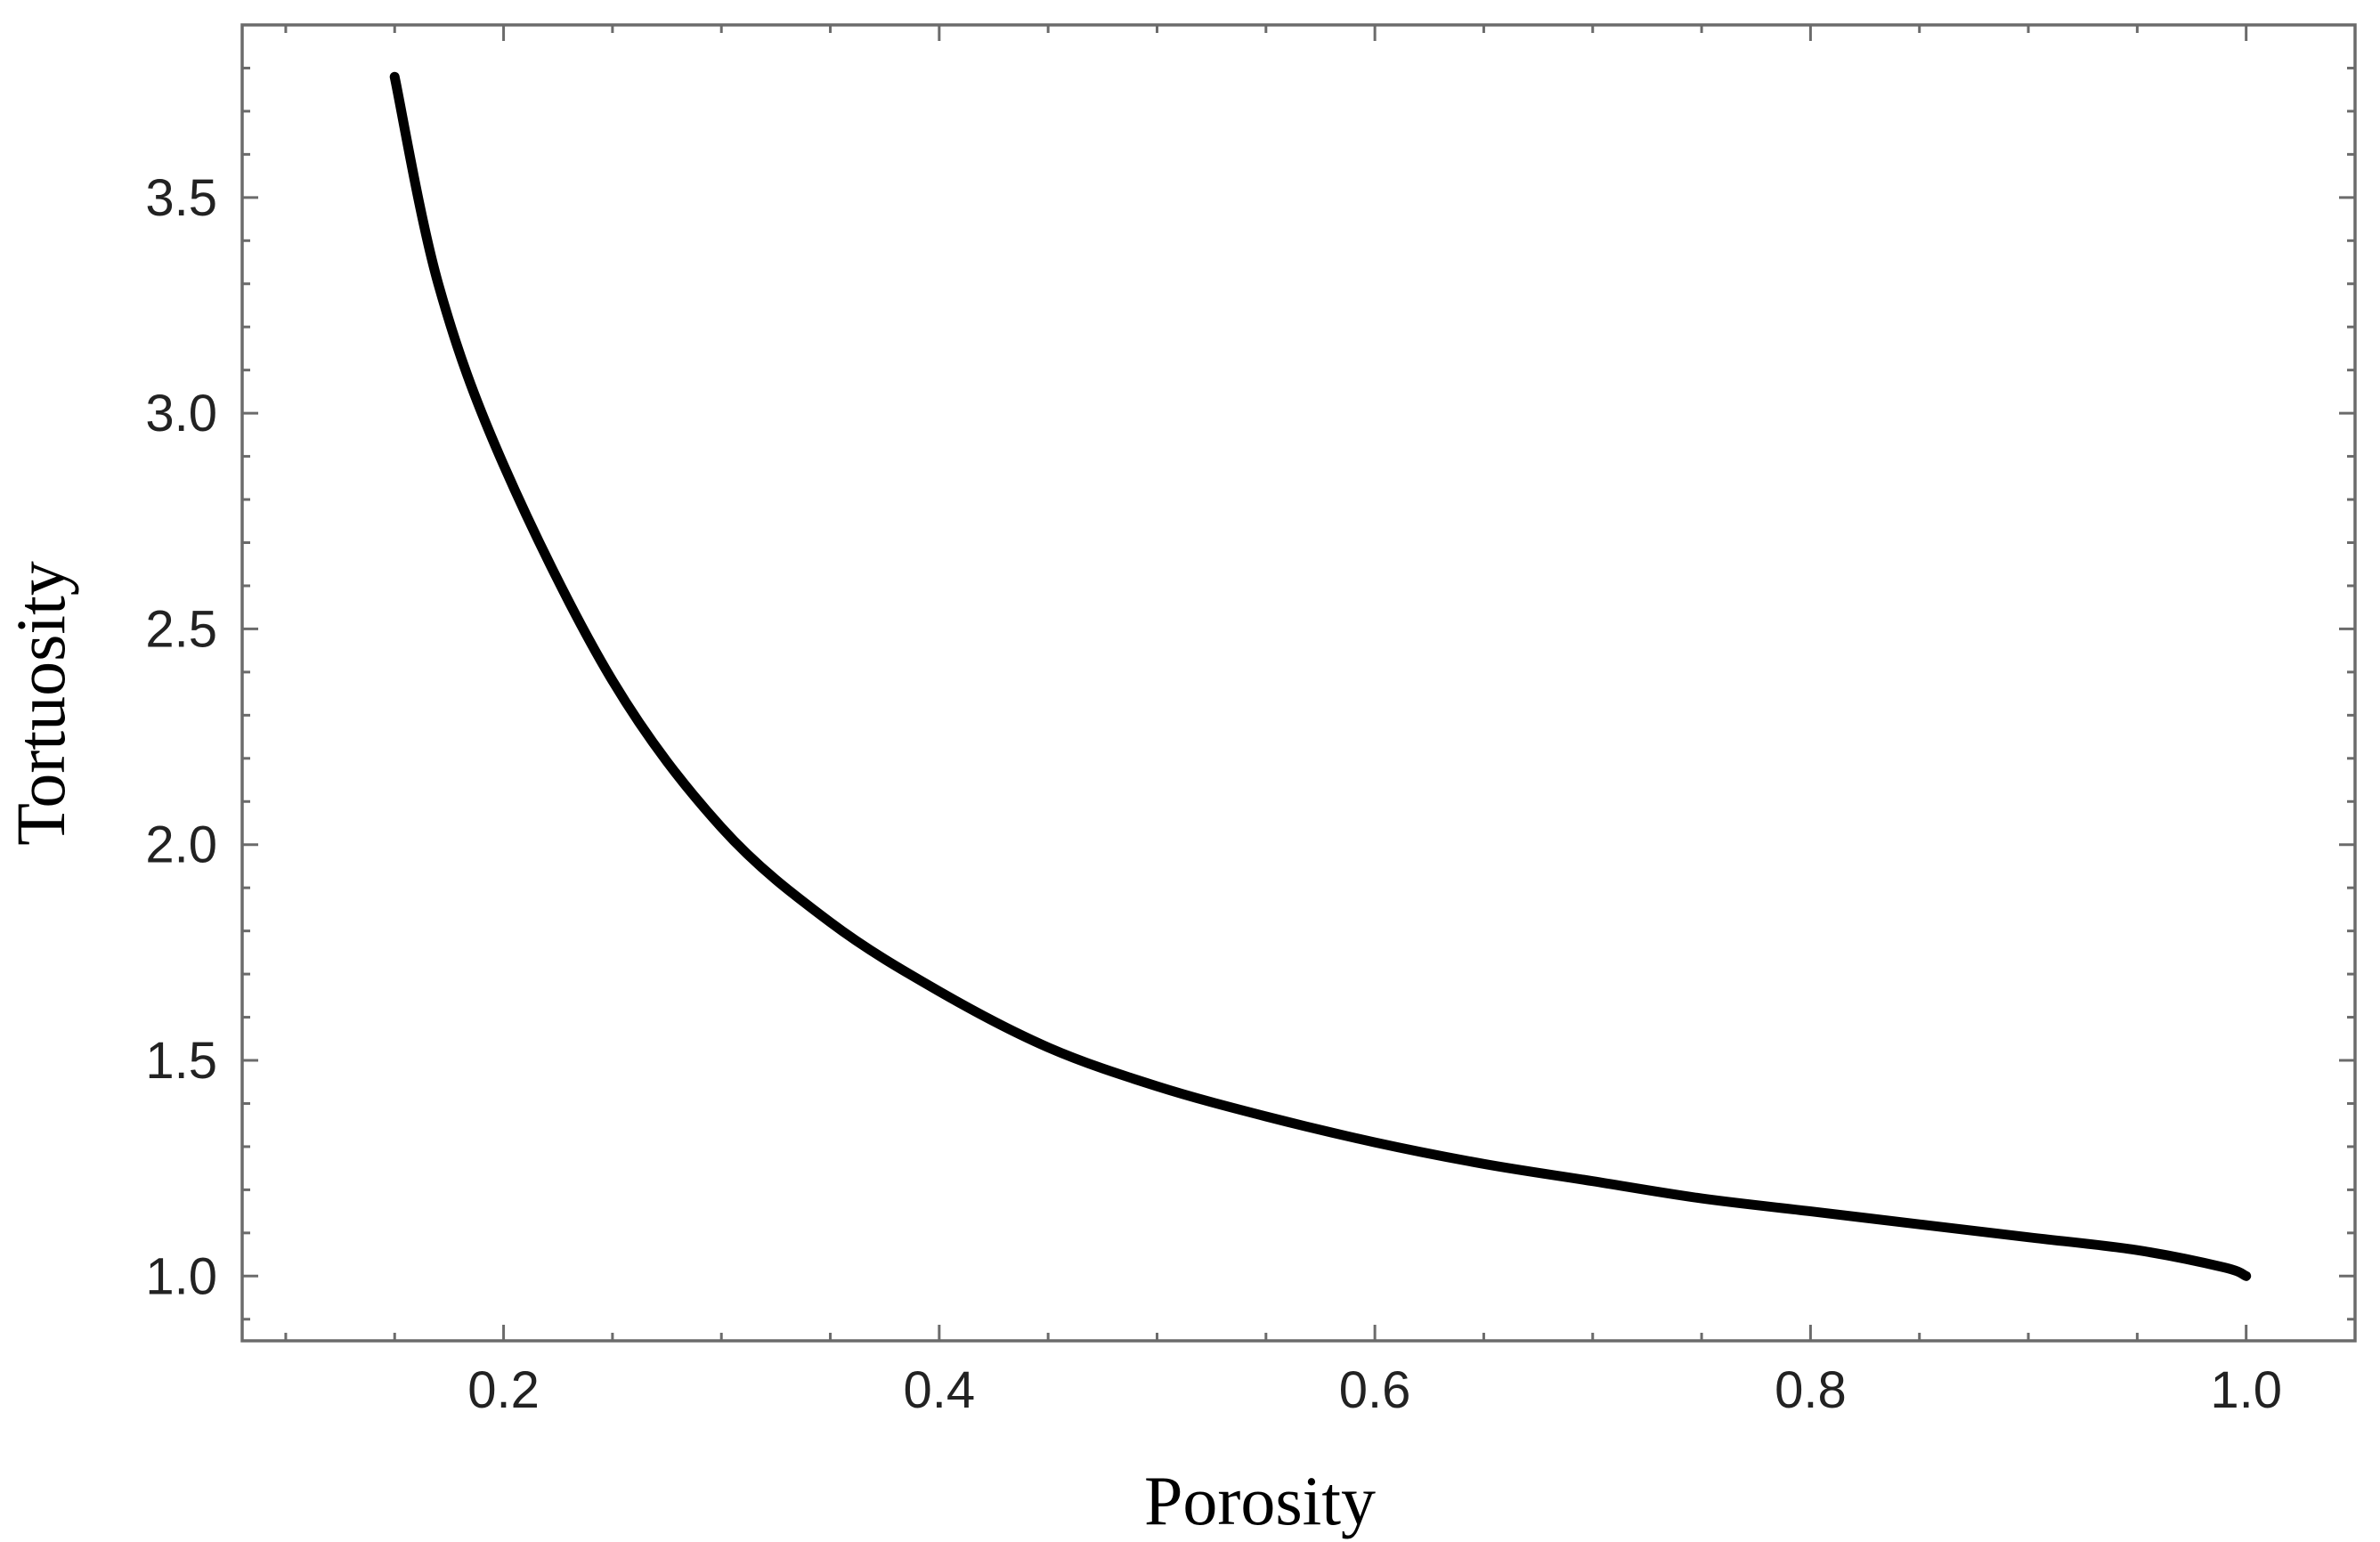  I want to click on y-axis-title: Tortuosity, so click(40, 704).